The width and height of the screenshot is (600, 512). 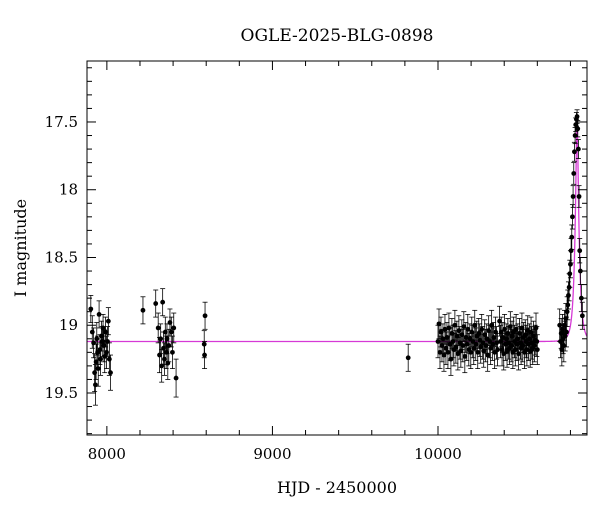 I want to click on x-tick-label: 9000, so click(x=272, y=454).